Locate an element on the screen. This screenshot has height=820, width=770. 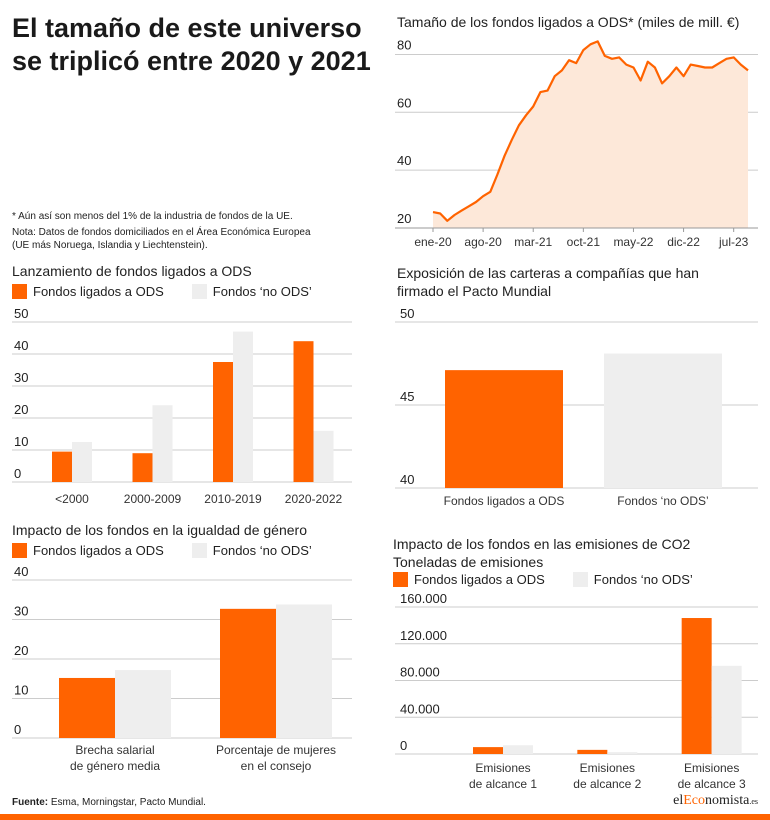
brand-logo: elEconomista.es is located at coordinates (715, 800).